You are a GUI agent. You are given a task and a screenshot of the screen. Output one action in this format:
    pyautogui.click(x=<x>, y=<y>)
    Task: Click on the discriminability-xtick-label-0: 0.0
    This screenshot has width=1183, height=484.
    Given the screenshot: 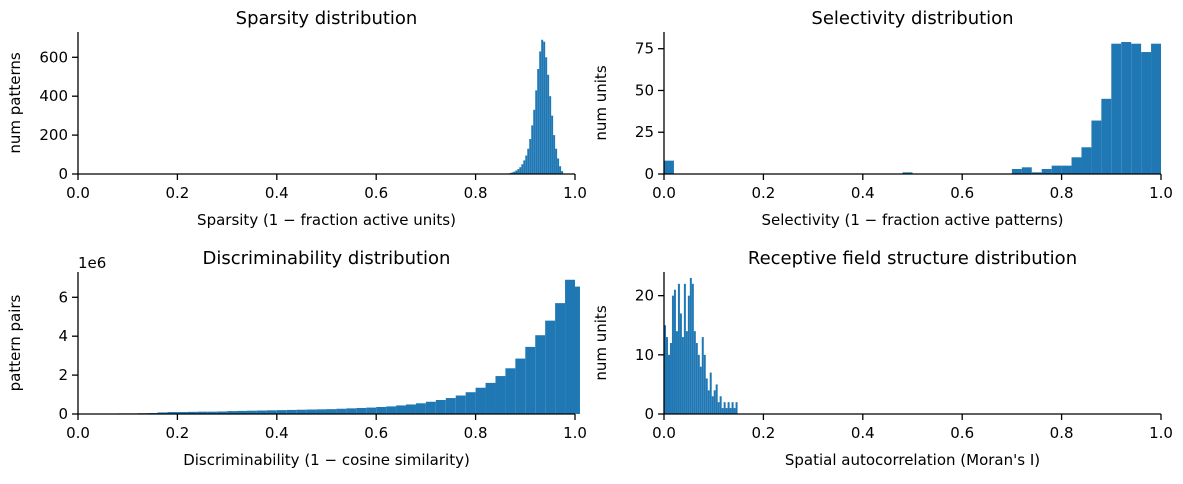 What is the action you would take?
    pyautogui.click(x=78, y=433)
    